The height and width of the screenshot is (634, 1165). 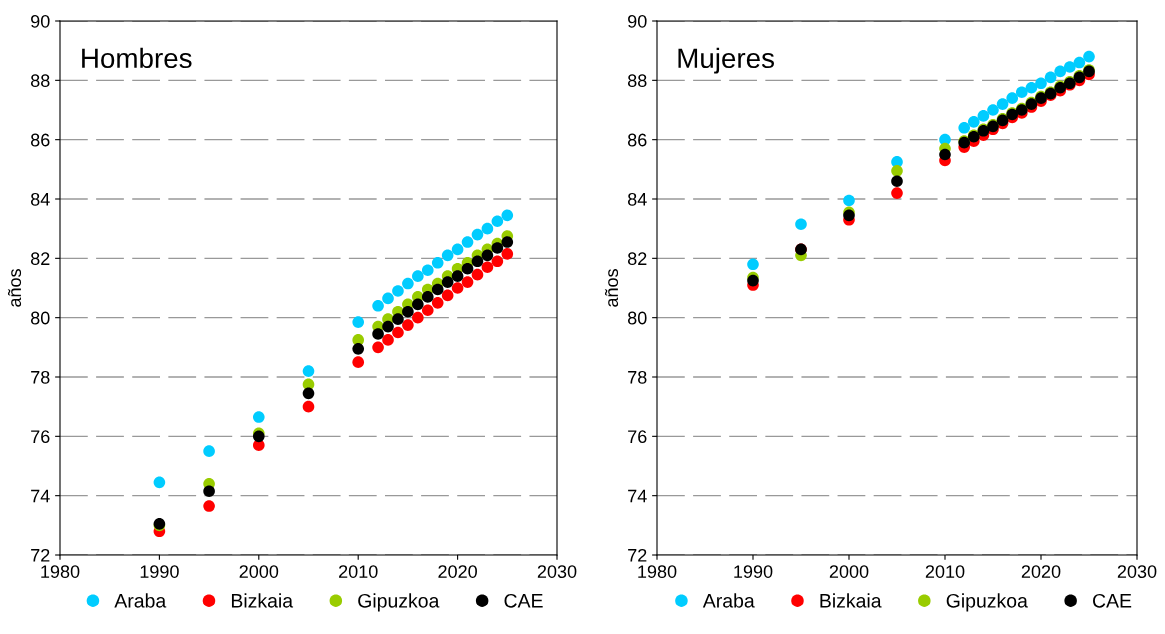 What do you see at coordinates (726, 60) in the screenshot?
I see `text: Mujeres` at bounding box center [726, 60].